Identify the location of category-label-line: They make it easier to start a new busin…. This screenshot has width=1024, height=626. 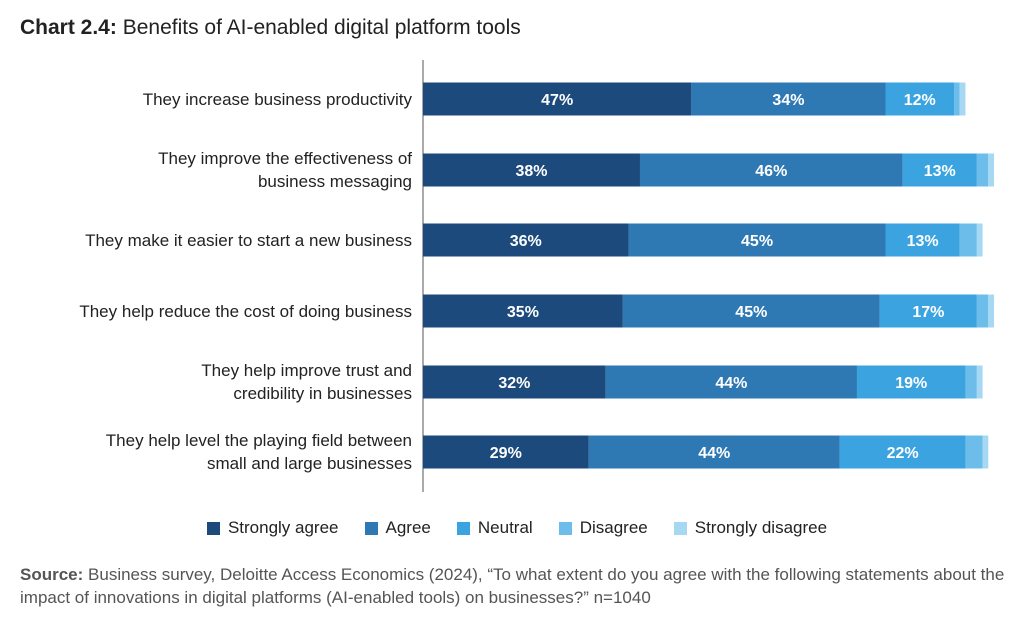
(248, 240).